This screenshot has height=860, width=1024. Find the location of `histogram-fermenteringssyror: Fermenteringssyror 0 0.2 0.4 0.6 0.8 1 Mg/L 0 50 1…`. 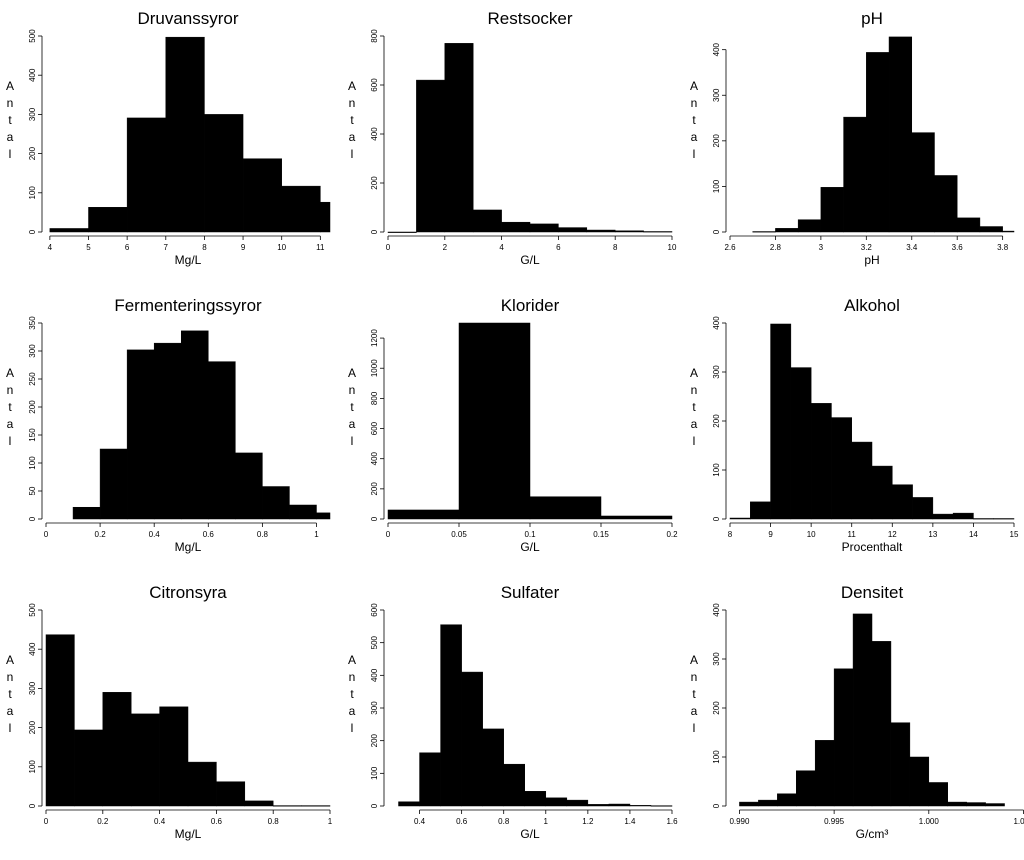

histogram-fermenteringssyror: Fermenteringssyror 0 0.2 0.4 0.6 0.8 1 Mg/L 0 50 1… is located at coordinates (168, 425).